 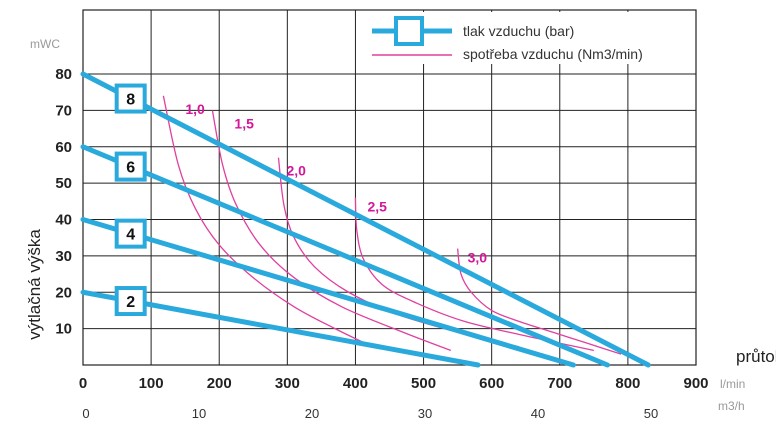 What do you see at coordinates (491, 383) in the screenshot?
I see `x-tick-label: 600` at bounding box center [491, 383].